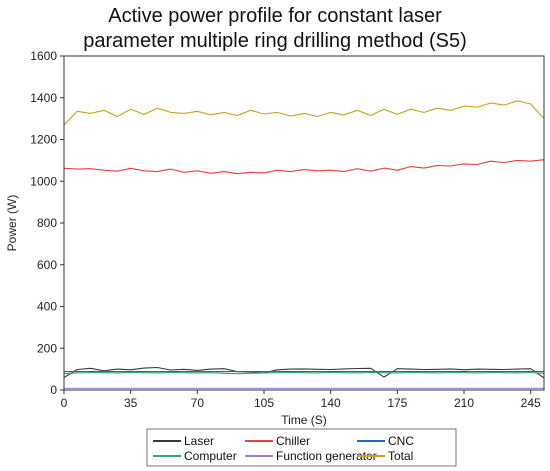 This screenshot has width=550, height=471. I want to click on legend-label-total: Total, so click(400, 456).